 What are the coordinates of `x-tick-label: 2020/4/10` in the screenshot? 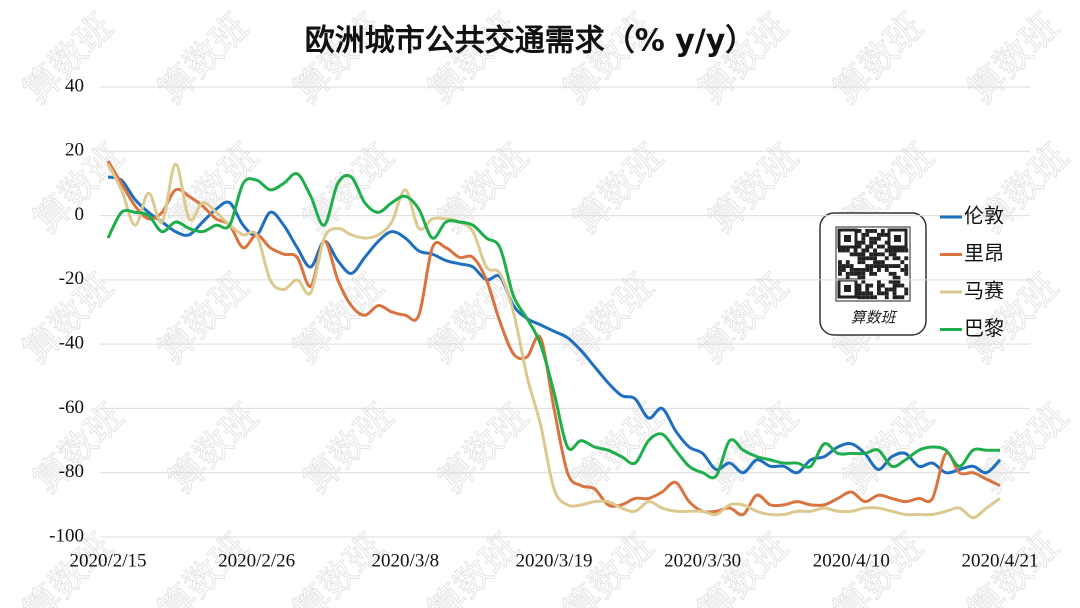 It's located at (851, 560).